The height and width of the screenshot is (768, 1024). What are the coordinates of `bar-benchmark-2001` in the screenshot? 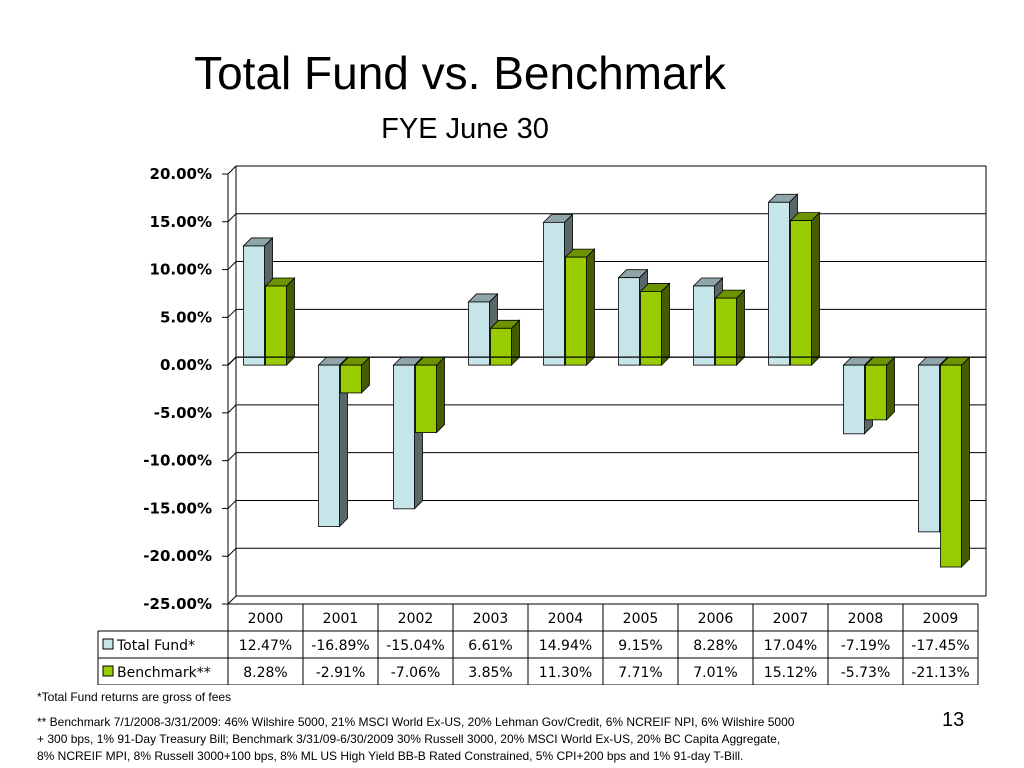 It's located at (351, 379).